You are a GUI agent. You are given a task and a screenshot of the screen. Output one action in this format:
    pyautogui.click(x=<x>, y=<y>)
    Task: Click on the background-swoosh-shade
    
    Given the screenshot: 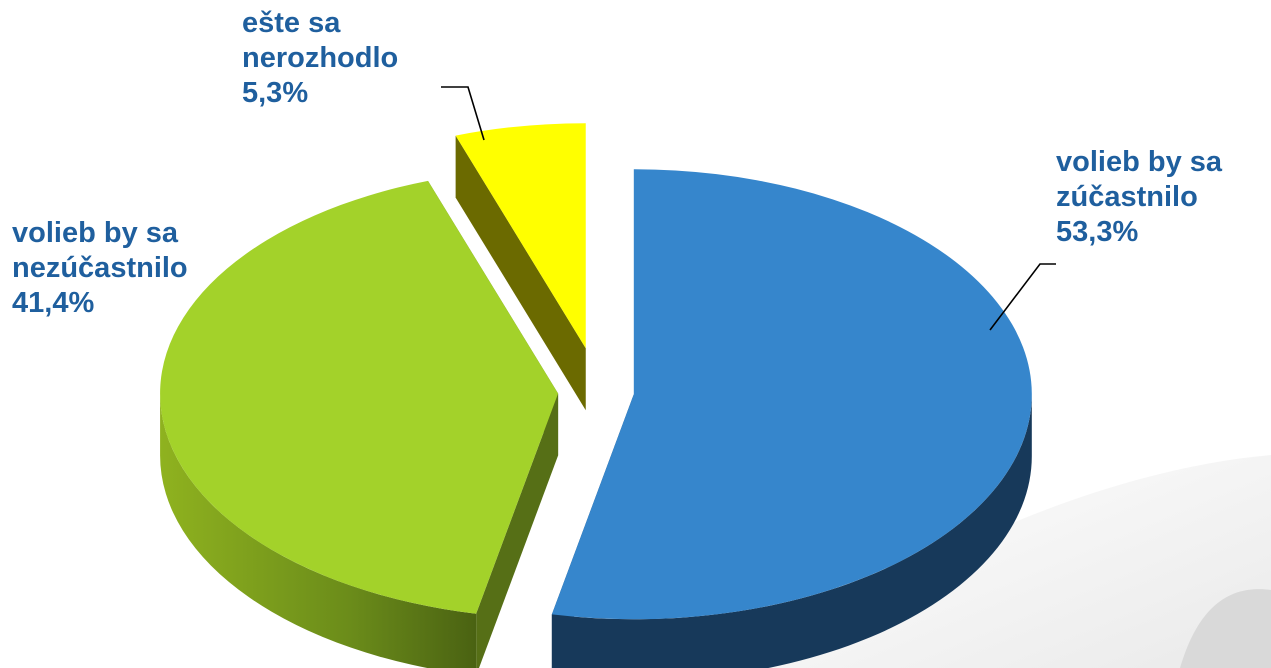 What is the action you would take?
    pyautogui.click(x=1225, y=628)
    